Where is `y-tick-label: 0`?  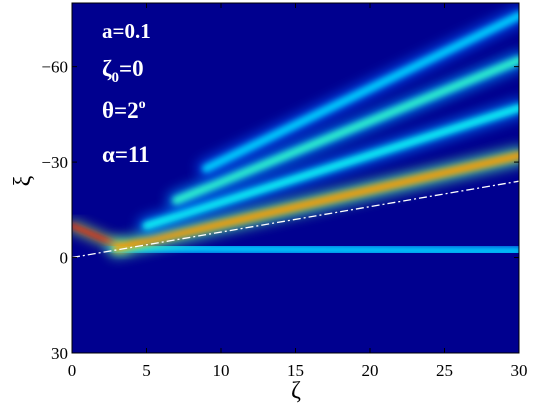 y-tick-label: 0 is located at coordinates (64, 258).